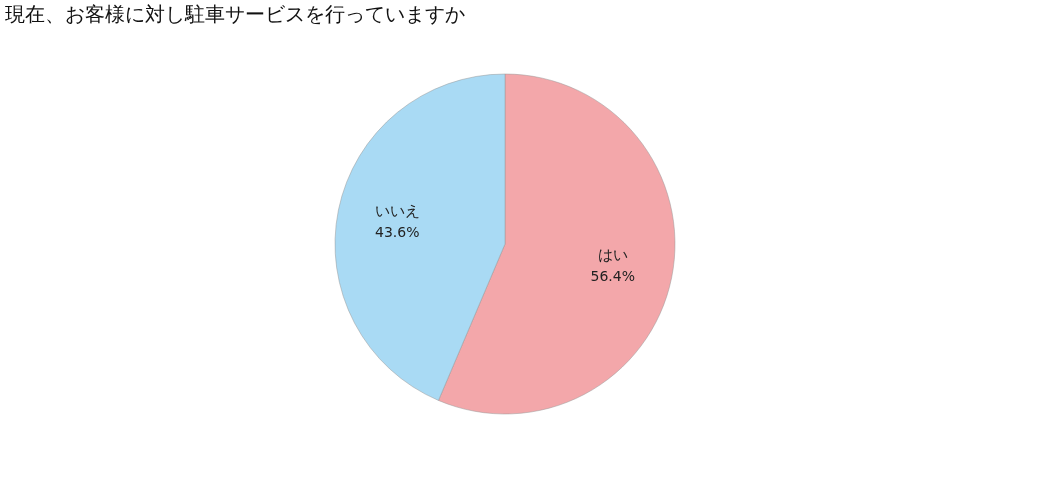  I want to click on data-label: 43.6%, so click(397, 232).